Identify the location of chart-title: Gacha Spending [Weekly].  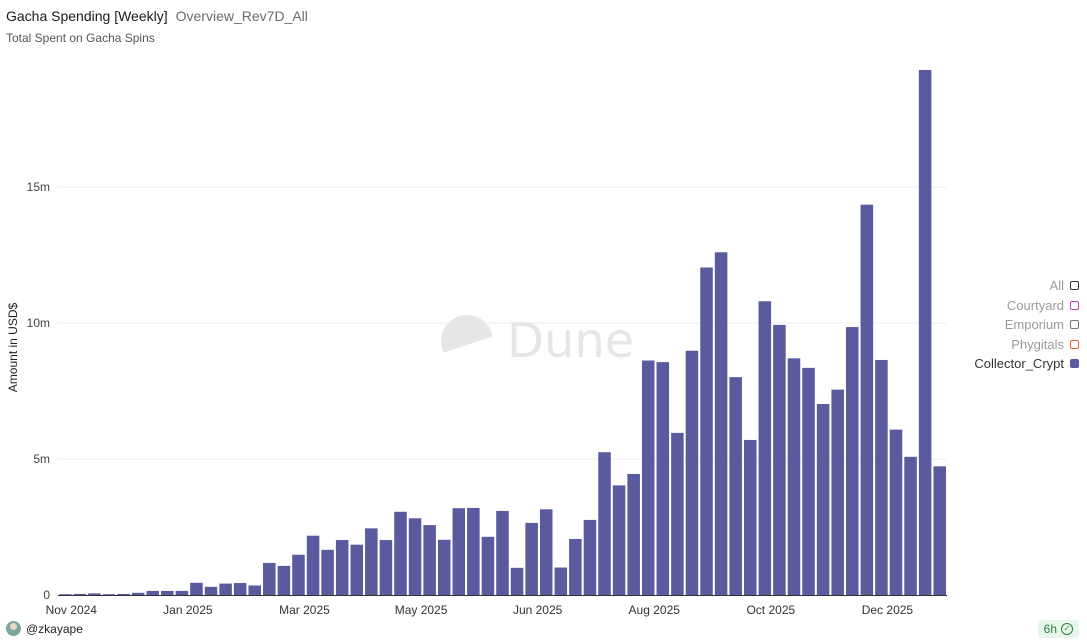
(87, 16).